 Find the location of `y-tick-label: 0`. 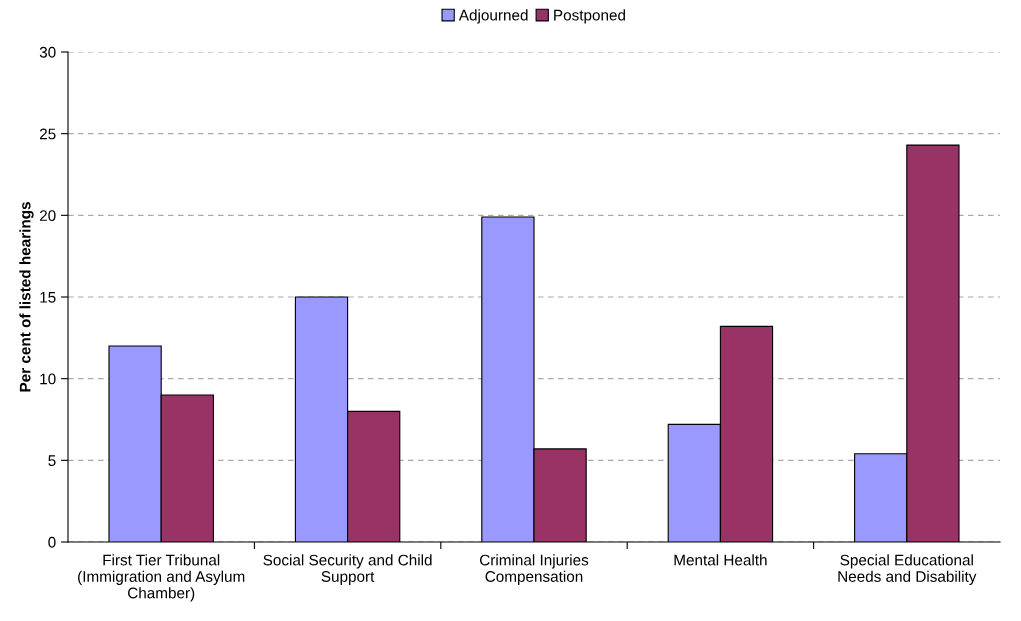

y-tick-label: 0 is located at coordinates (52, 542).